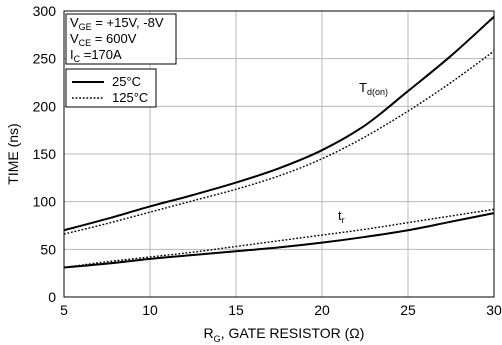  What do you see at coordinates (209, 333) in the screenshot?
I see `x-axis-title-main: R` at bounding box center [209, 333].